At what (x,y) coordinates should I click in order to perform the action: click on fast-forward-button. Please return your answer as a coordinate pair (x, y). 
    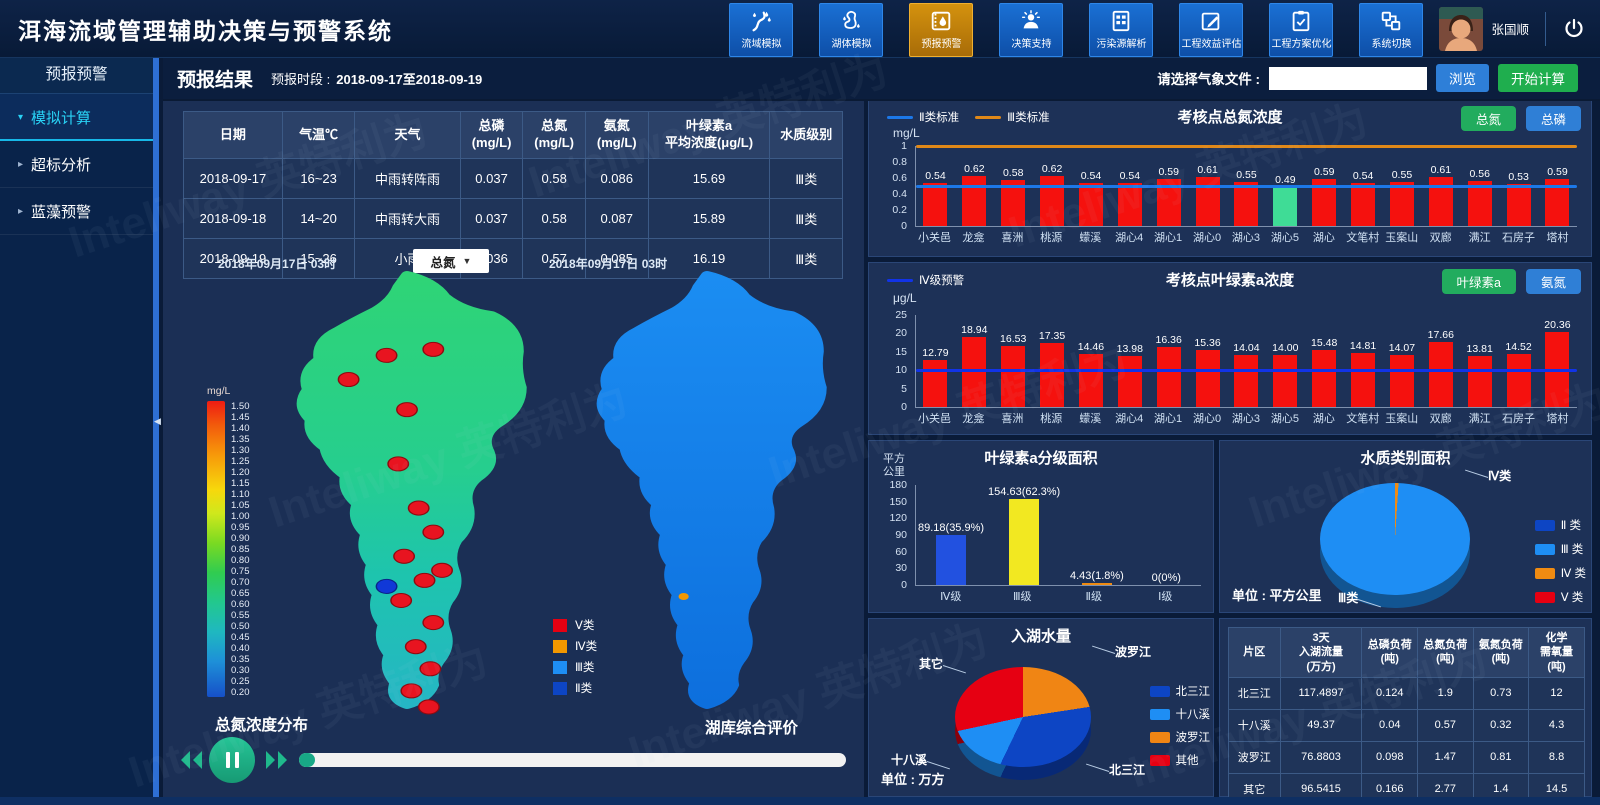
    Looking at the image, I should click on (276, 760).